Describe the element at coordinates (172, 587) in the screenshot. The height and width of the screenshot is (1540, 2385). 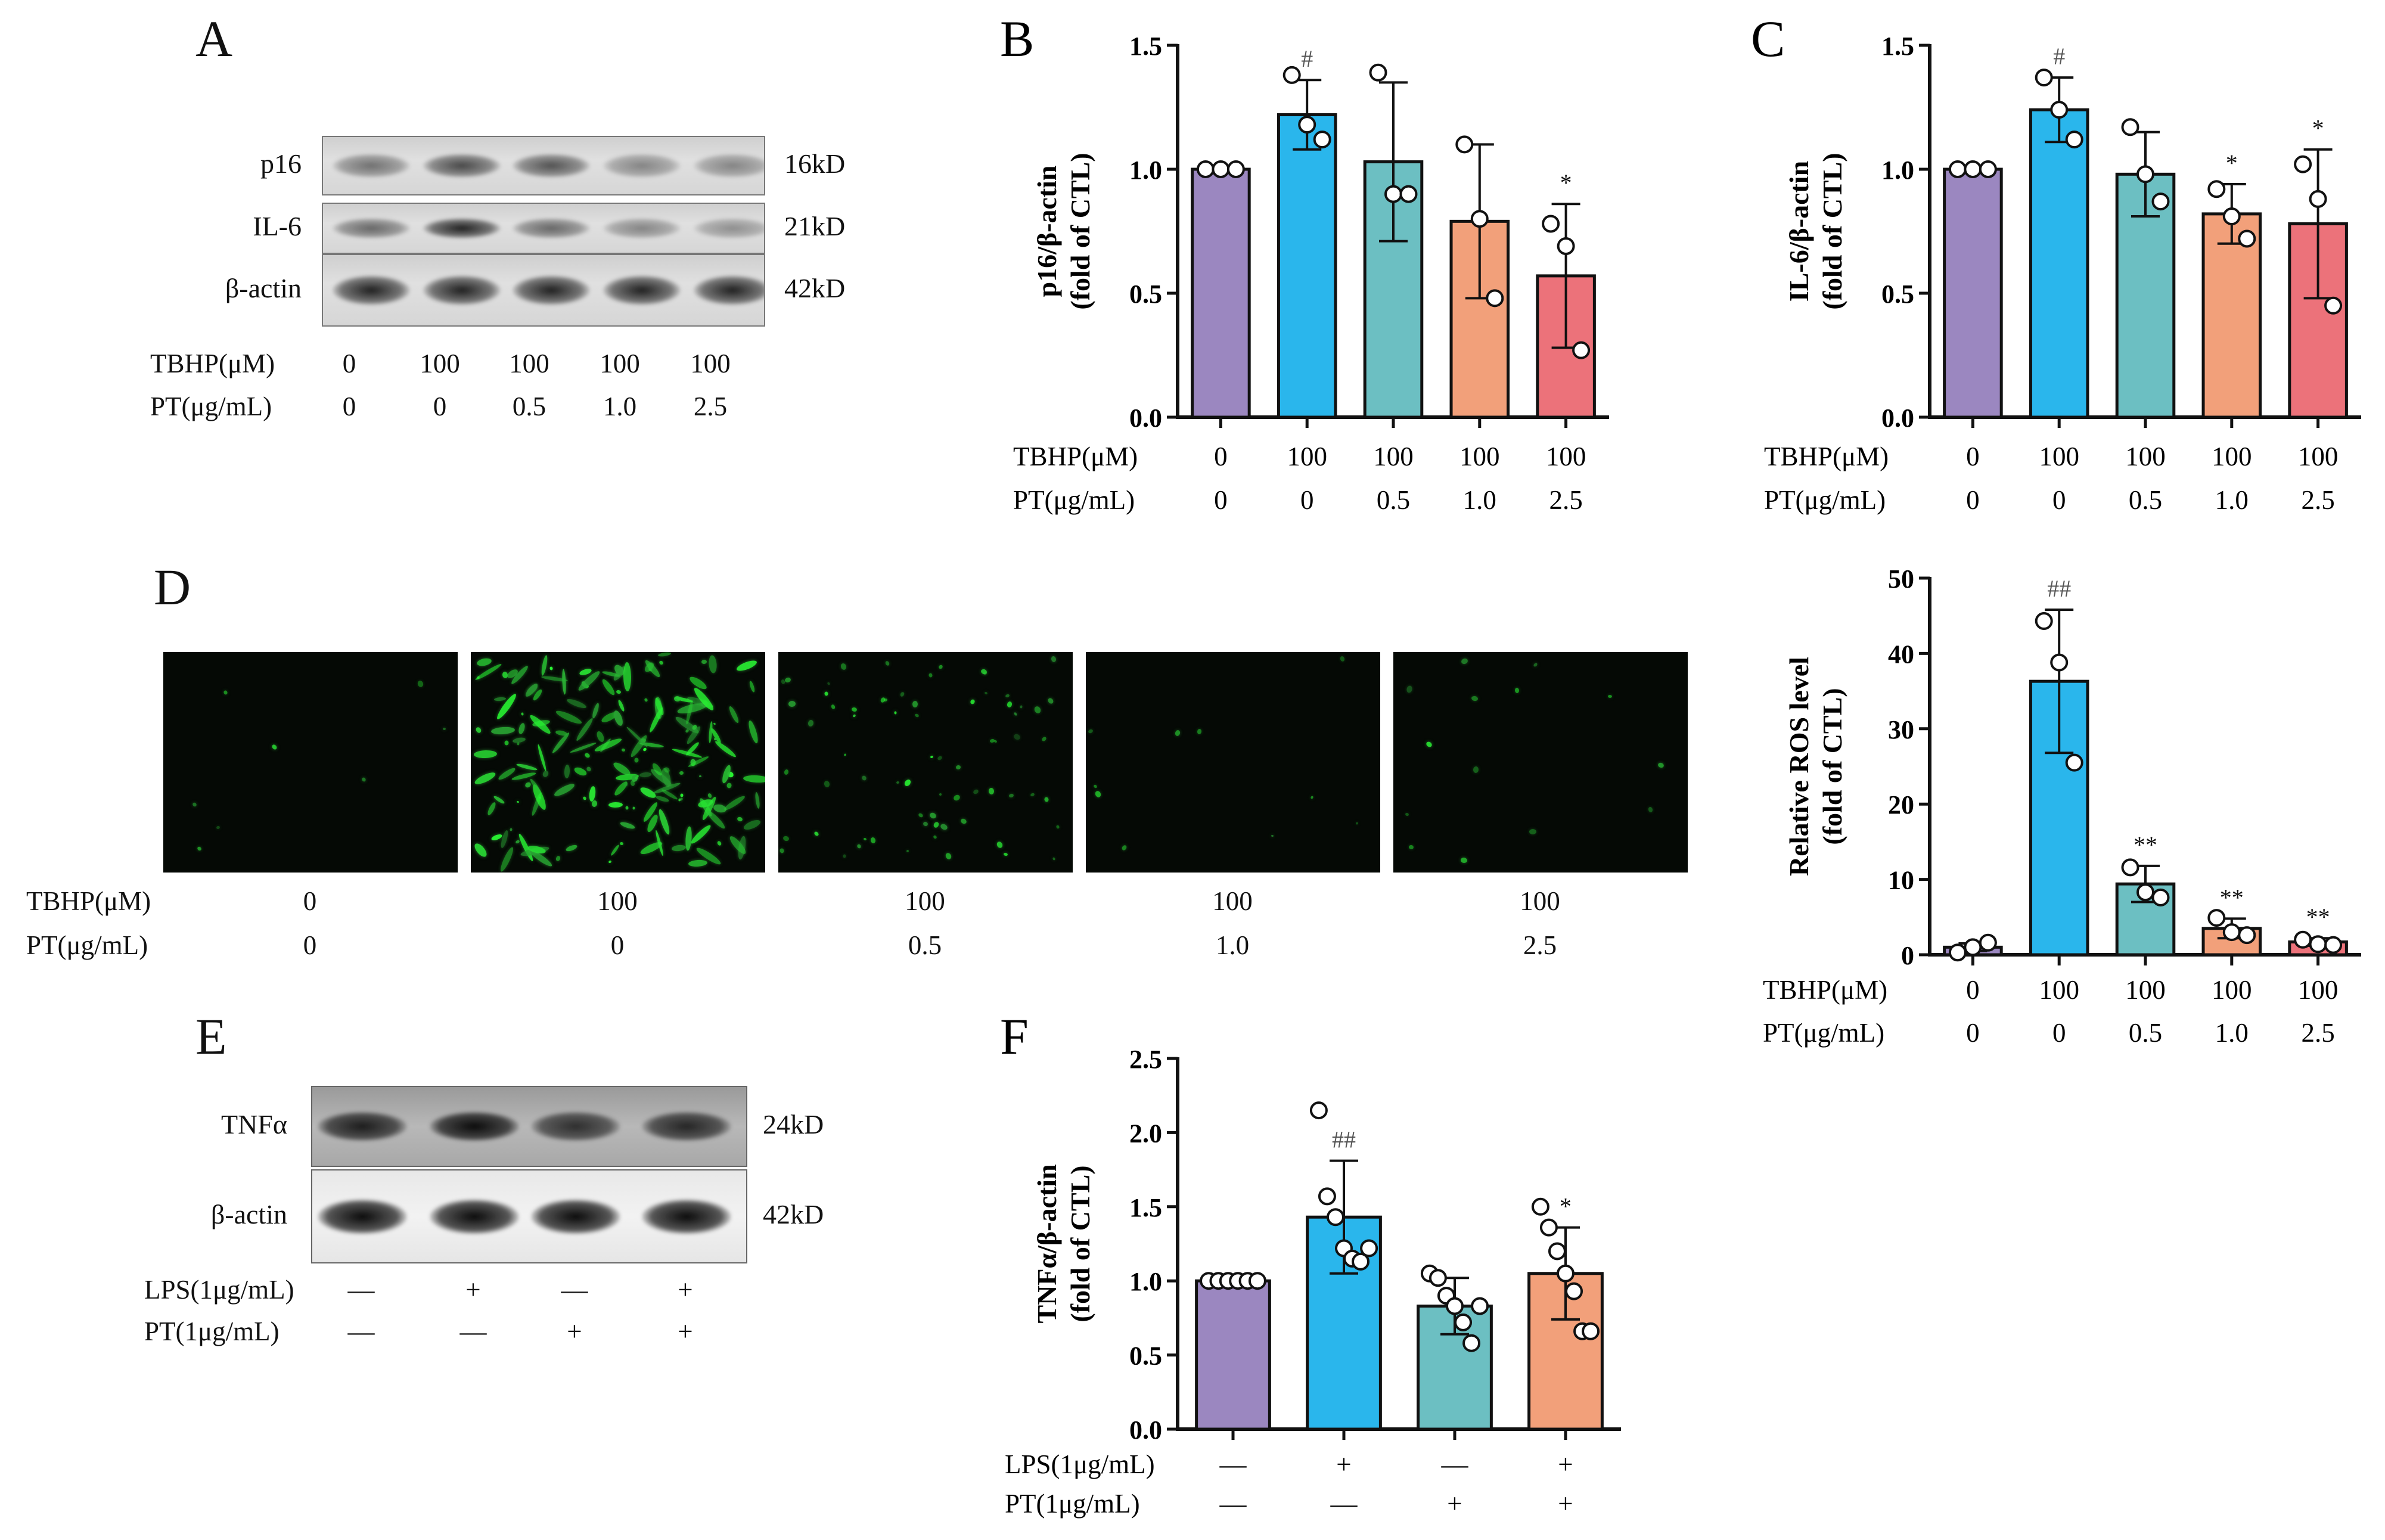
I see `panel-label-d: D` at that location.